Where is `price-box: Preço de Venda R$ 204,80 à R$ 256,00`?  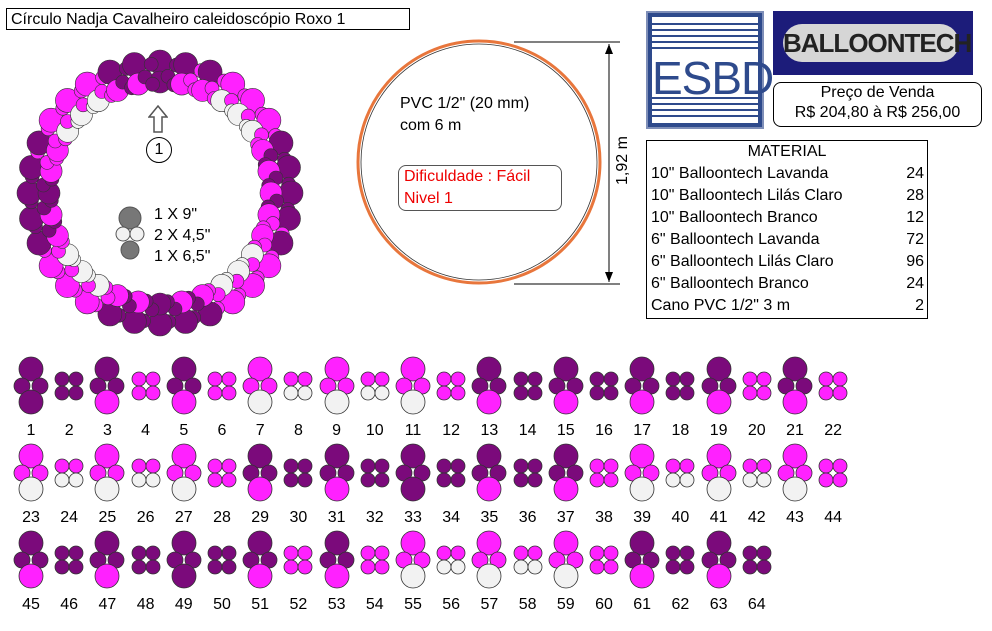
price-box: Preço de Venda R$ 204,80 à R$ 256,00 is located at coordinates (877, 104).